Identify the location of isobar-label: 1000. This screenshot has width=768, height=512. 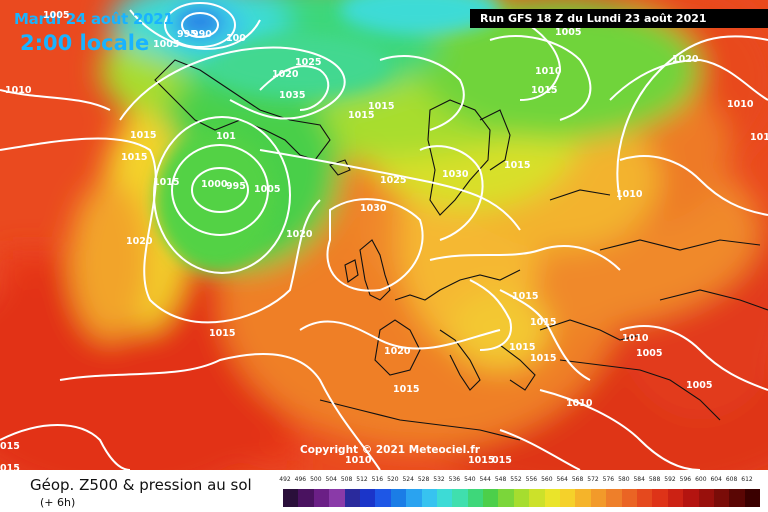
(214, 184).